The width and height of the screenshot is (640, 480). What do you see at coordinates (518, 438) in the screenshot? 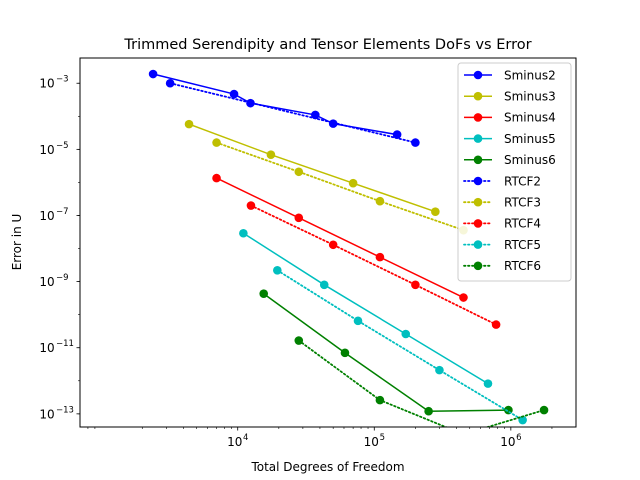
I see `x-tick-label-exp-2: 6` at bounding box center [518, 438].